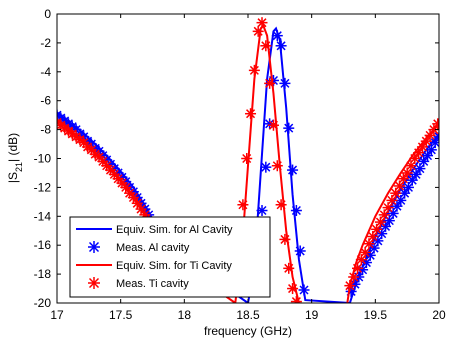 Image resolution: width=449 pixels, height=345 pixels. What do you see at coordinates (13, 177) in the screenshot?
I see `y-axis-label-pre: |S` at bounding box center [13, 177].